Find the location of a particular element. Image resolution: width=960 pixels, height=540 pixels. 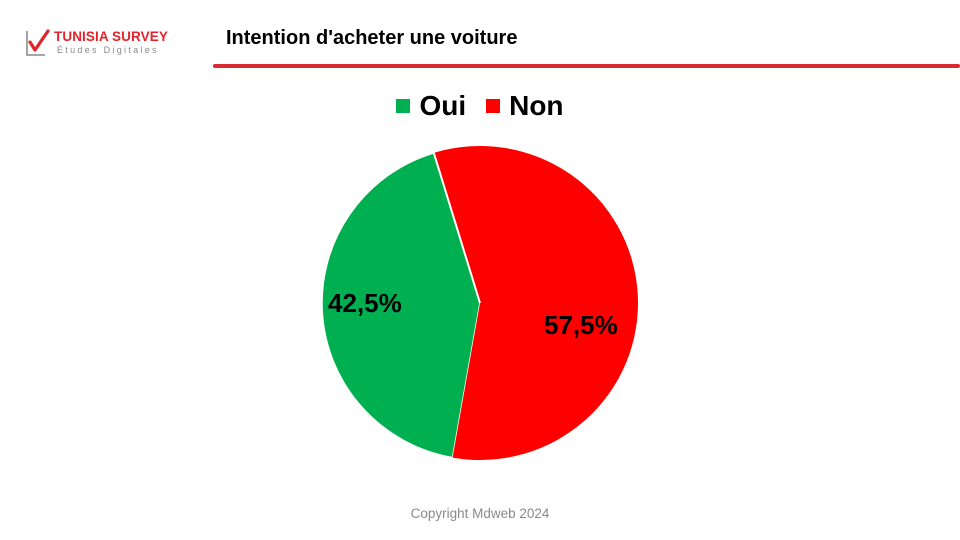

legend-item-non: Non is located at coordinates (525, 106).